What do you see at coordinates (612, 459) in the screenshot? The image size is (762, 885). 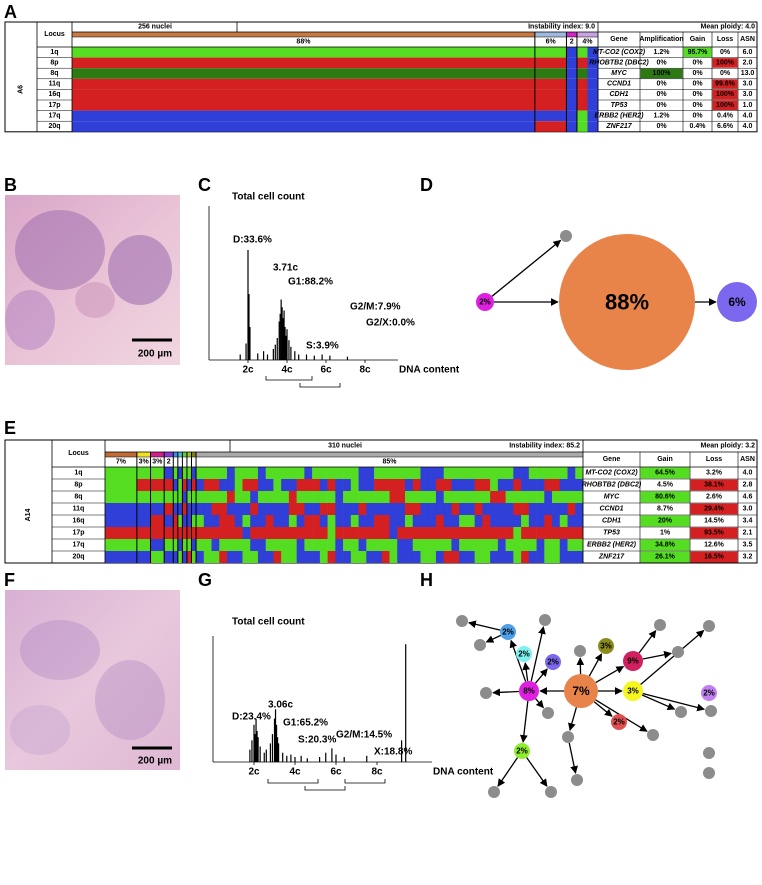 I see `column-header: Gene` at bounding box center [612, 459].